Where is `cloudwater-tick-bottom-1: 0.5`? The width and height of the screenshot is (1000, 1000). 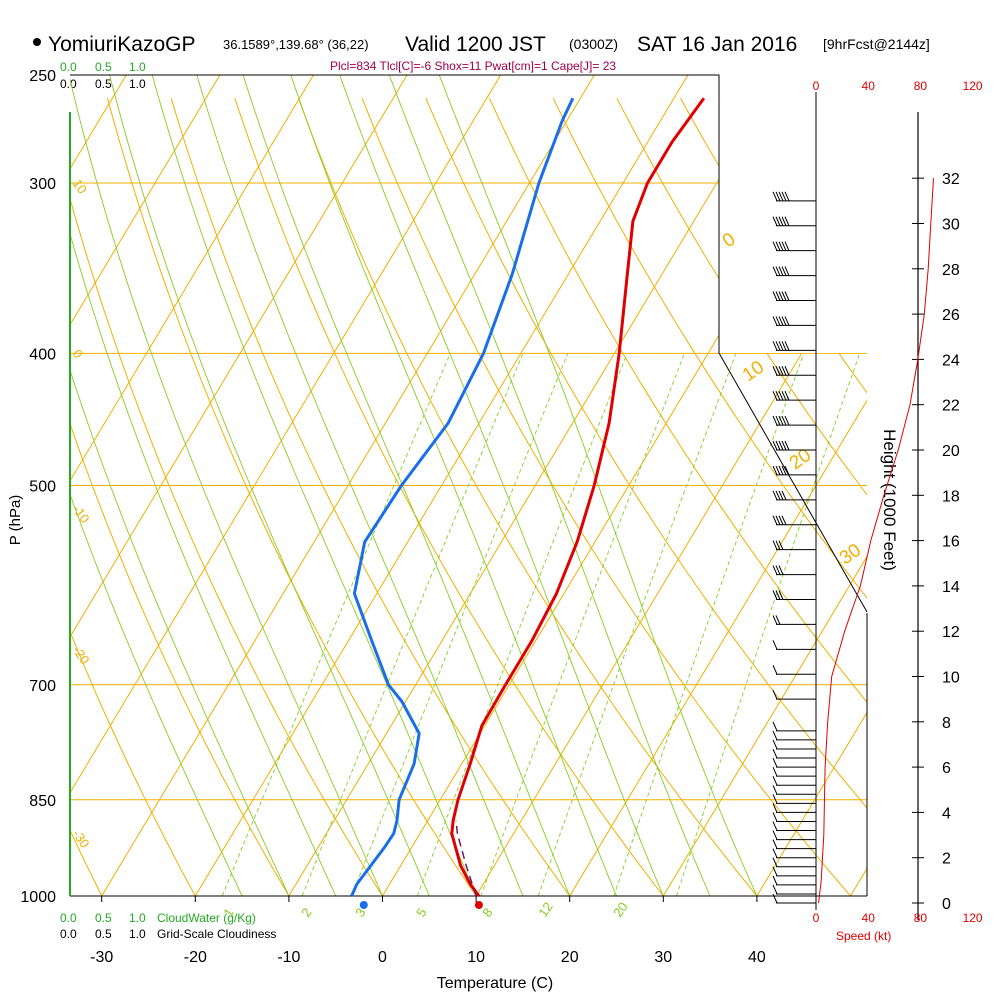
cloudwater-tick-bottom-1: 0.5 is located at coordinates (103, 918).